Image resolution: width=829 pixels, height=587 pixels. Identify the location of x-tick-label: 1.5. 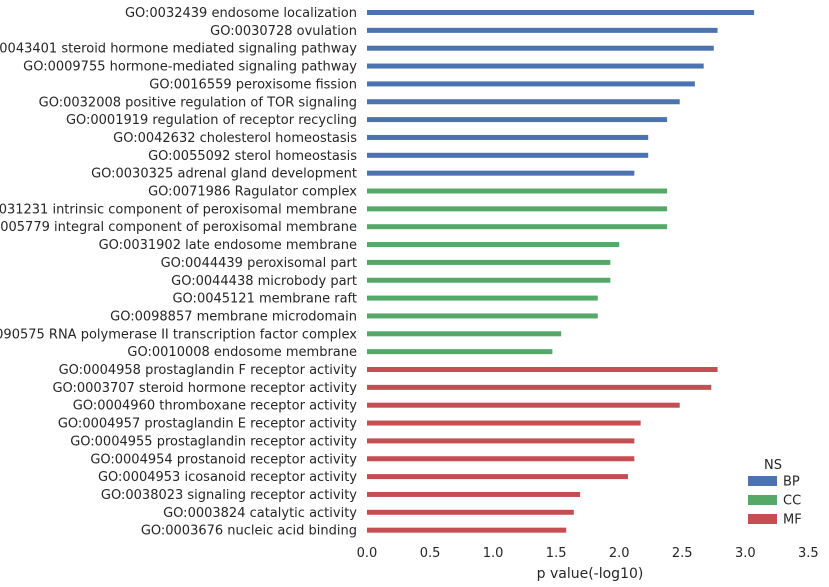
(556, 553).